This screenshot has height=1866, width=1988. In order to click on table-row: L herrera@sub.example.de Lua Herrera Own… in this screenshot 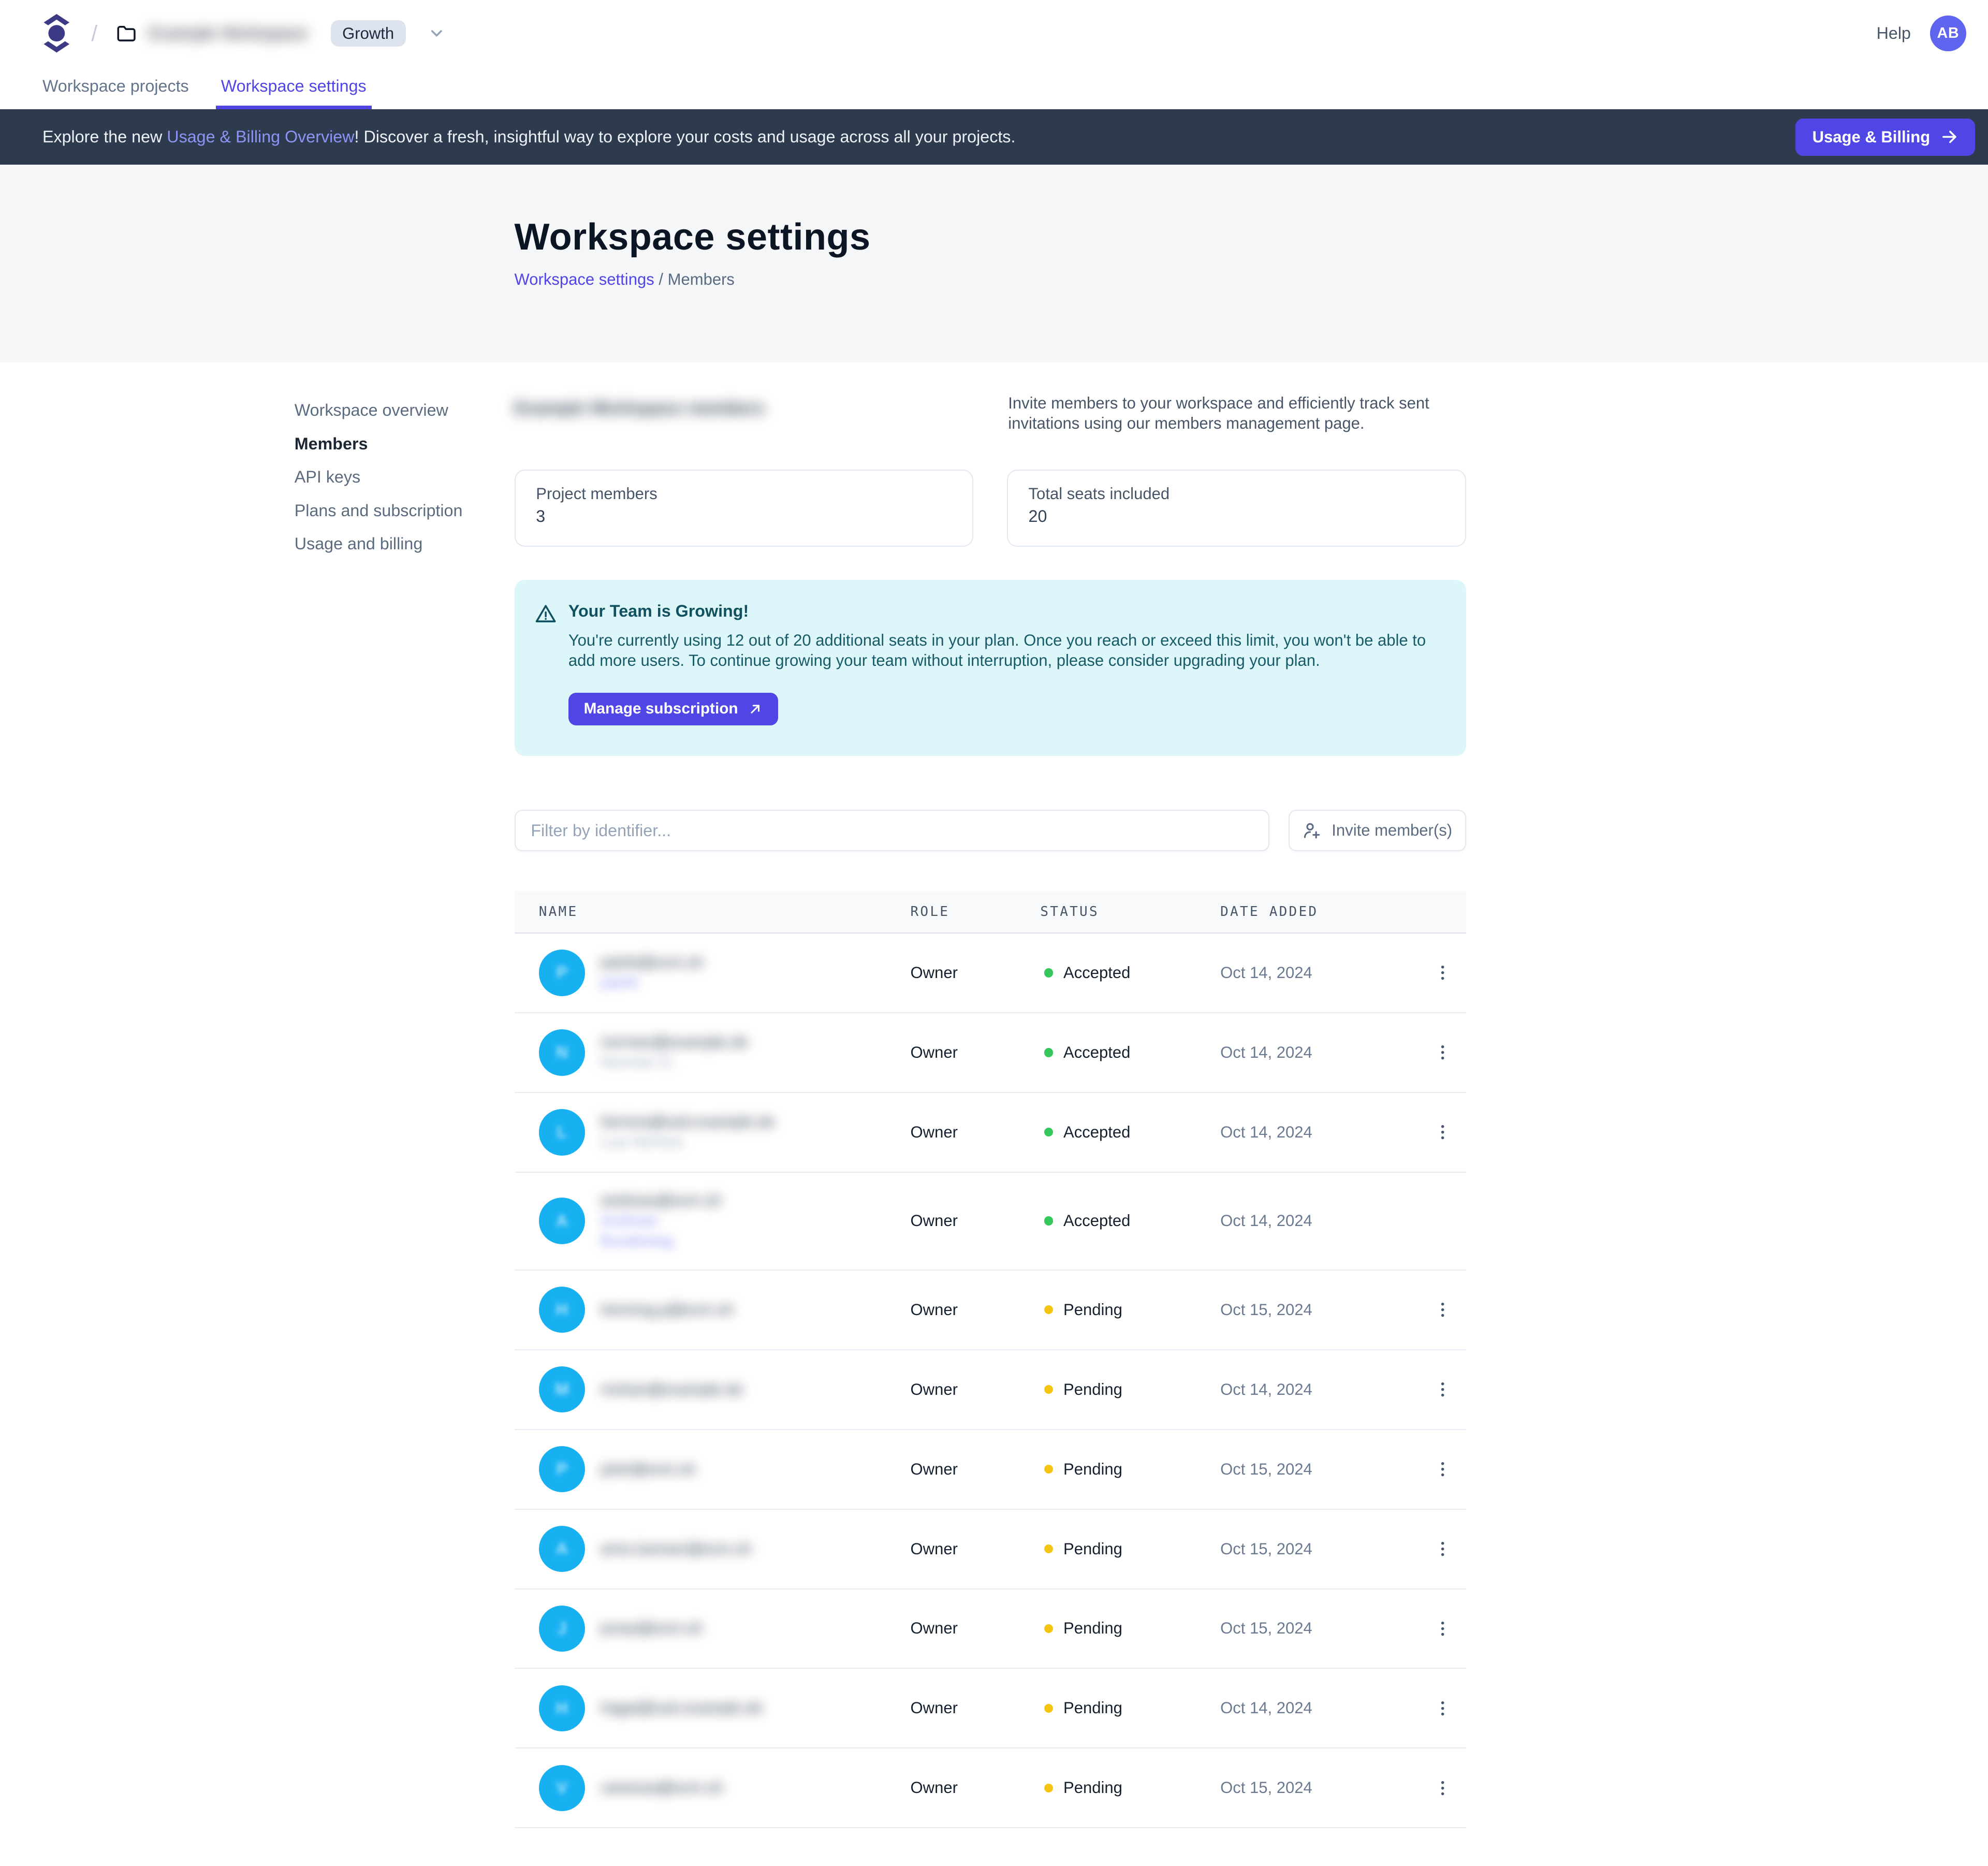, I will do `click(990, 1133)`.